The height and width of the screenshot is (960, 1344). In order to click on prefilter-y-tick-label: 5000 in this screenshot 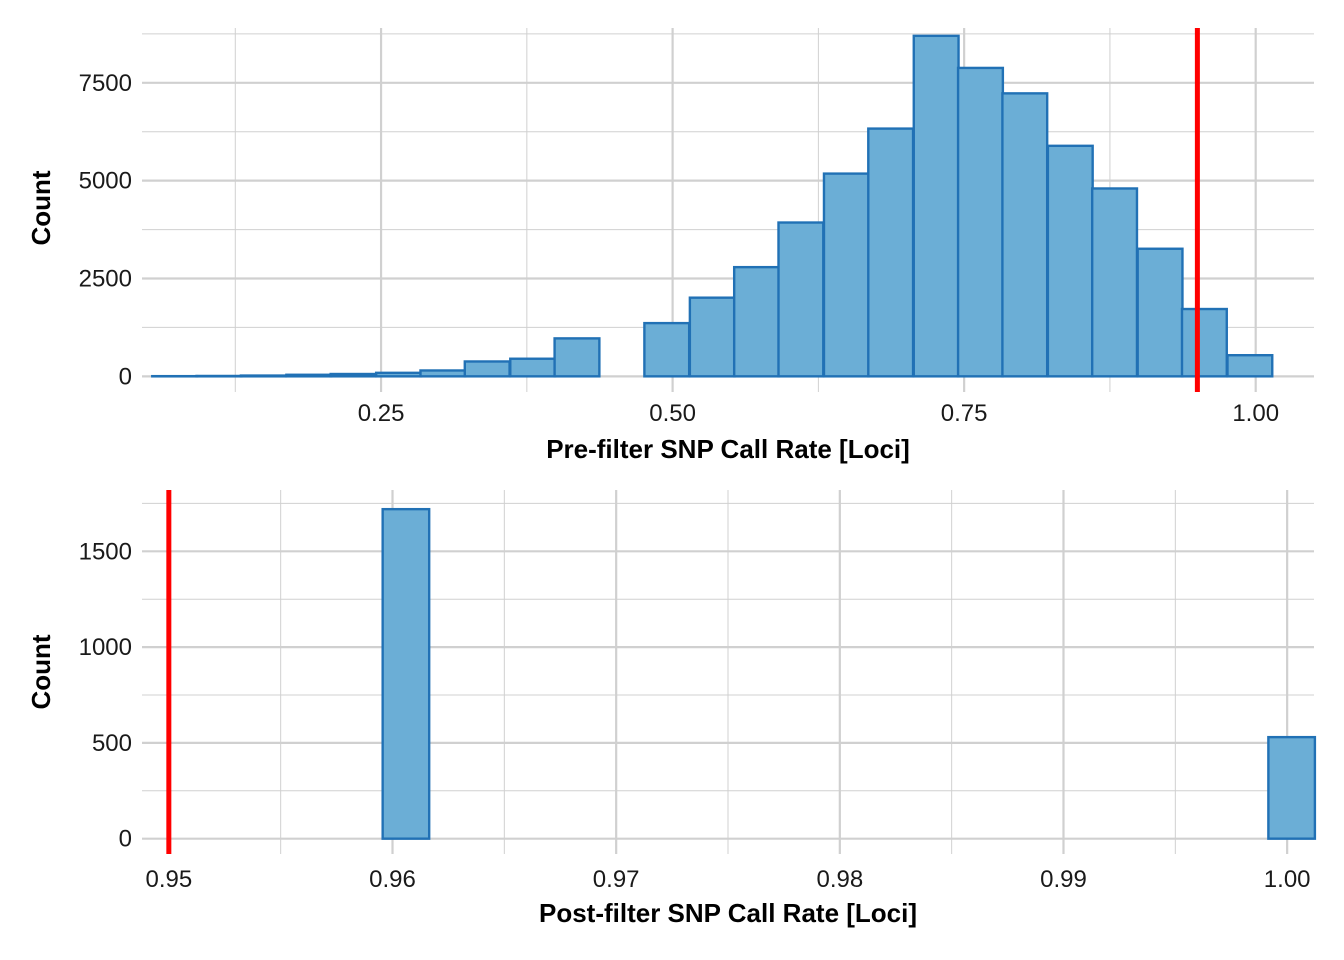, I will do `click(105, 181)`.